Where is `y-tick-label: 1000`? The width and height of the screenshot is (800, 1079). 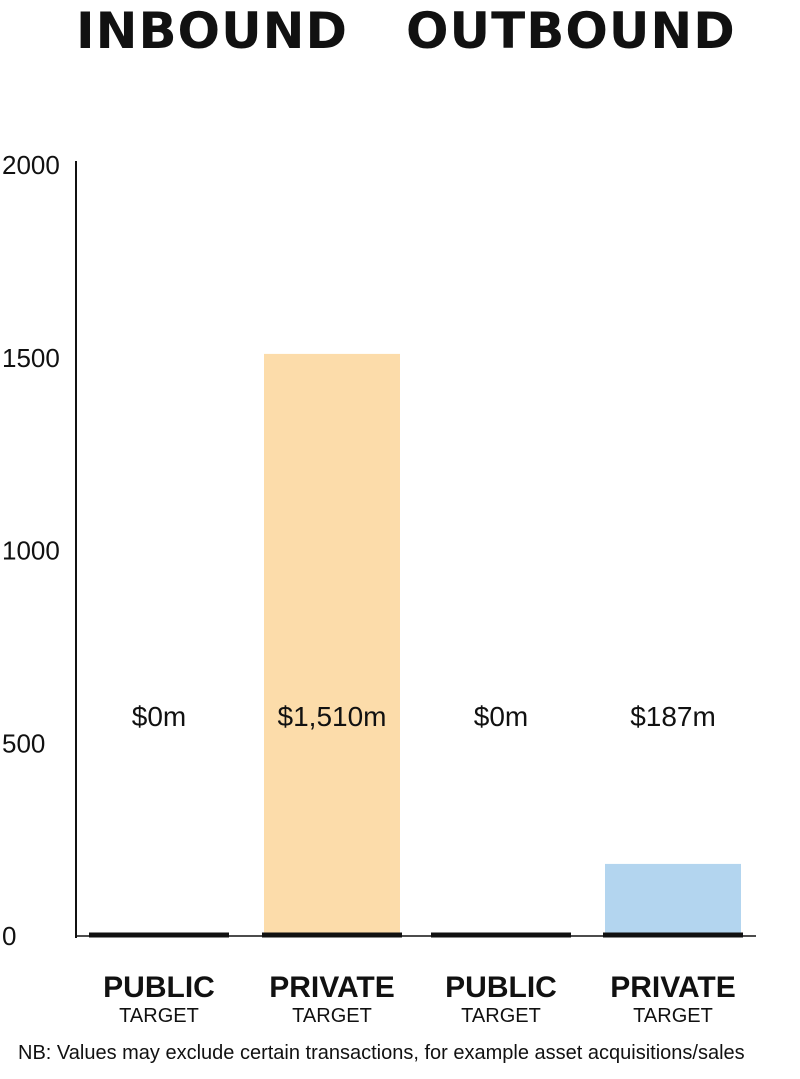 y-tick-label: 1000 is located at coordinates (31, 551).